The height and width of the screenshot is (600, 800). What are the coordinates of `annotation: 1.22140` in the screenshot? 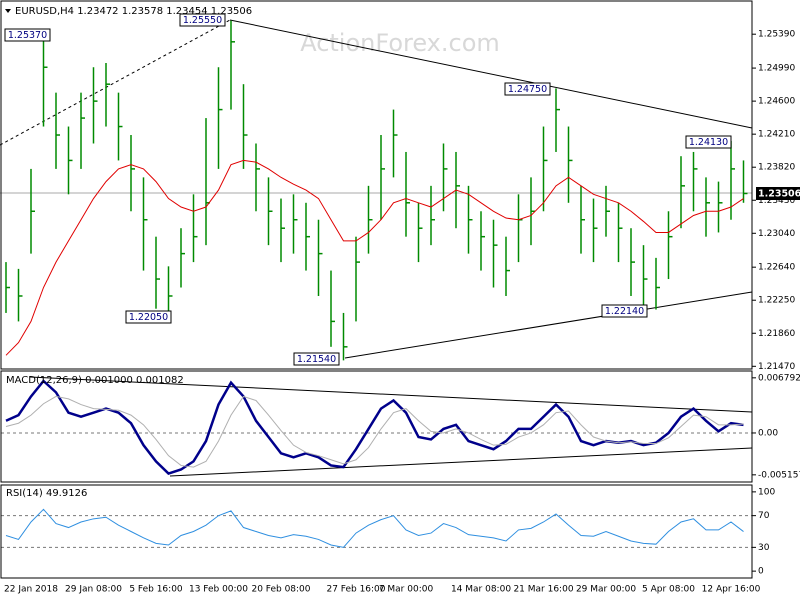 It's located at (624, 311).